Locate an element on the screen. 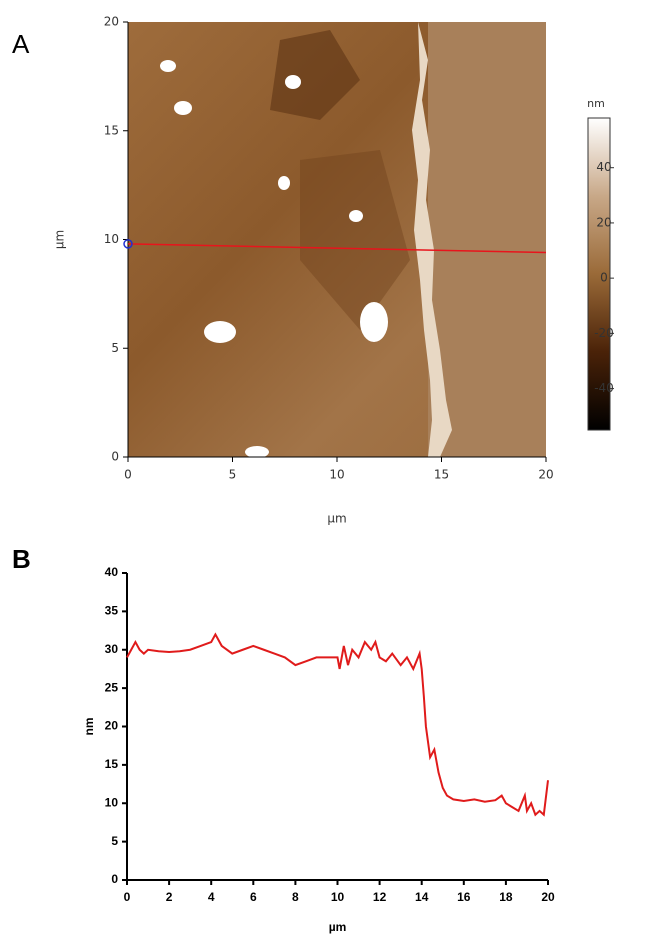 This screenshot has height=938, width=646. x-tick-label: 12 is located at coordinates (380, 897).